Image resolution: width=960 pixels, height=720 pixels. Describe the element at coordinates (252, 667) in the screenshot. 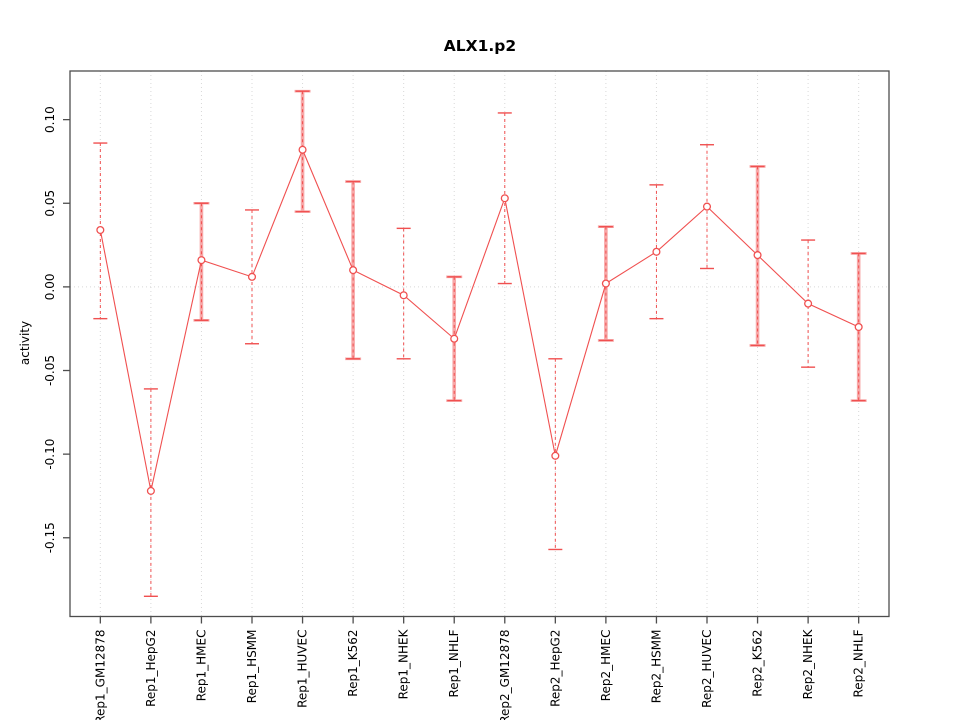

I see `x-tick-label: Rep1_HSMM` at that location.